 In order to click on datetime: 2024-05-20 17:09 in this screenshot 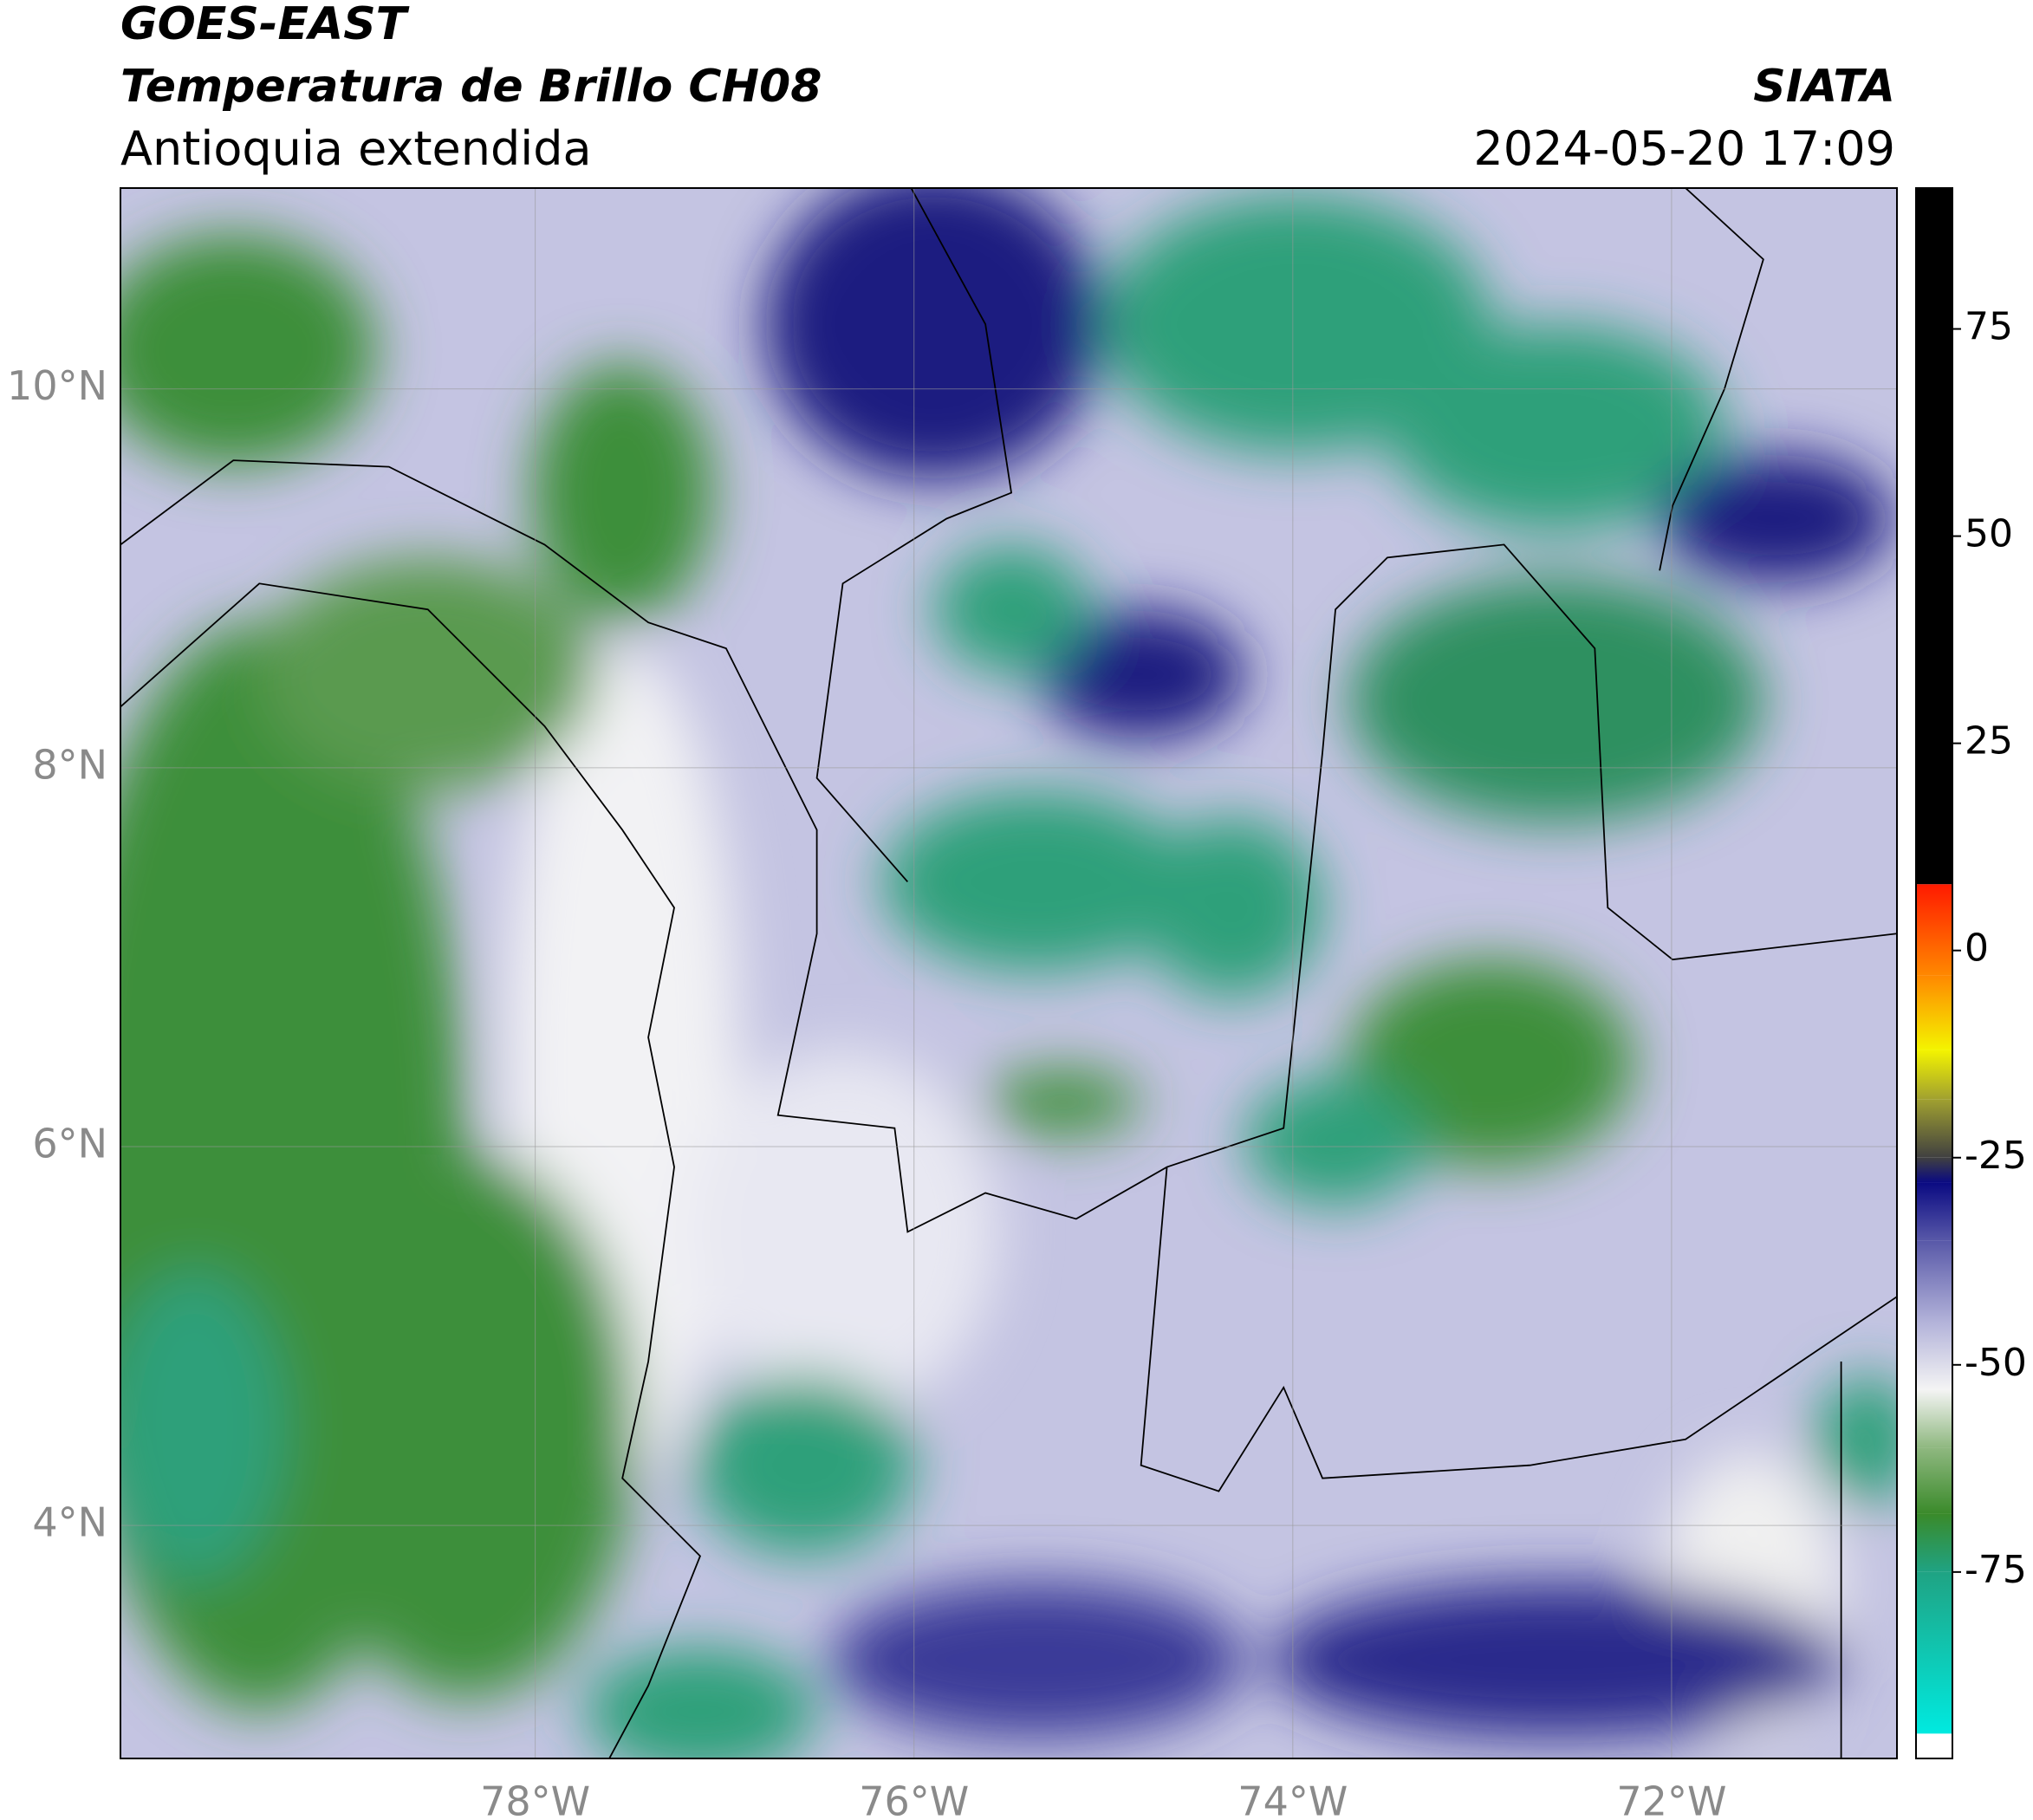, I will do `click(1684, 148)`.